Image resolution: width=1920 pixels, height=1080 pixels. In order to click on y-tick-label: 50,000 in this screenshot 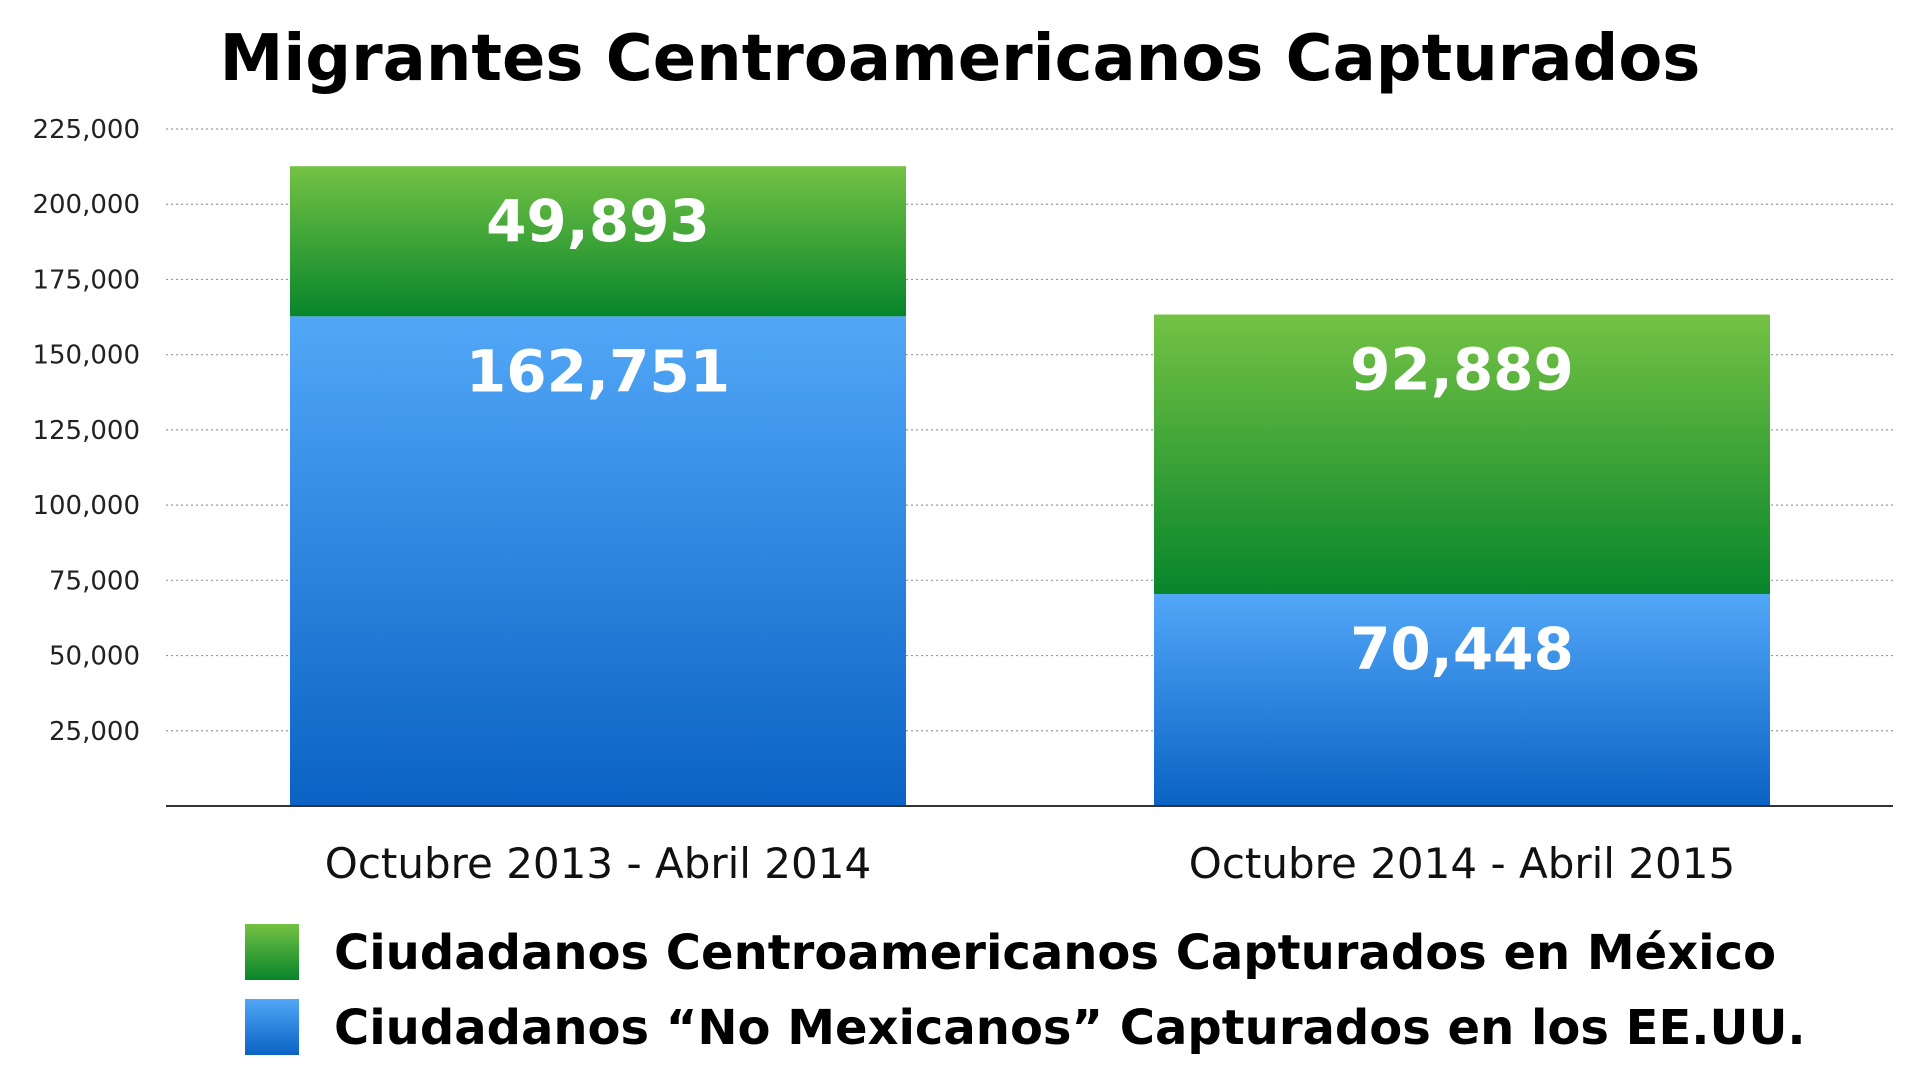, I will do `click(94, 657)`.